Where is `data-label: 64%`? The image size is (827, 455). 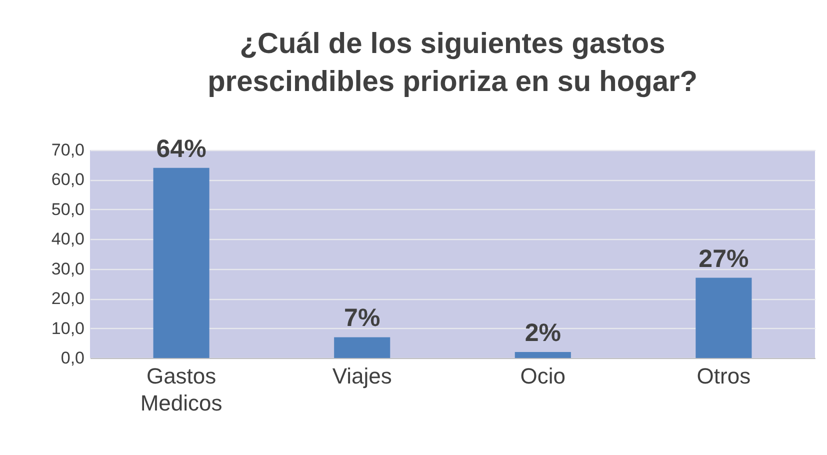 data-label: 64% is located at coordinates (181, 148).